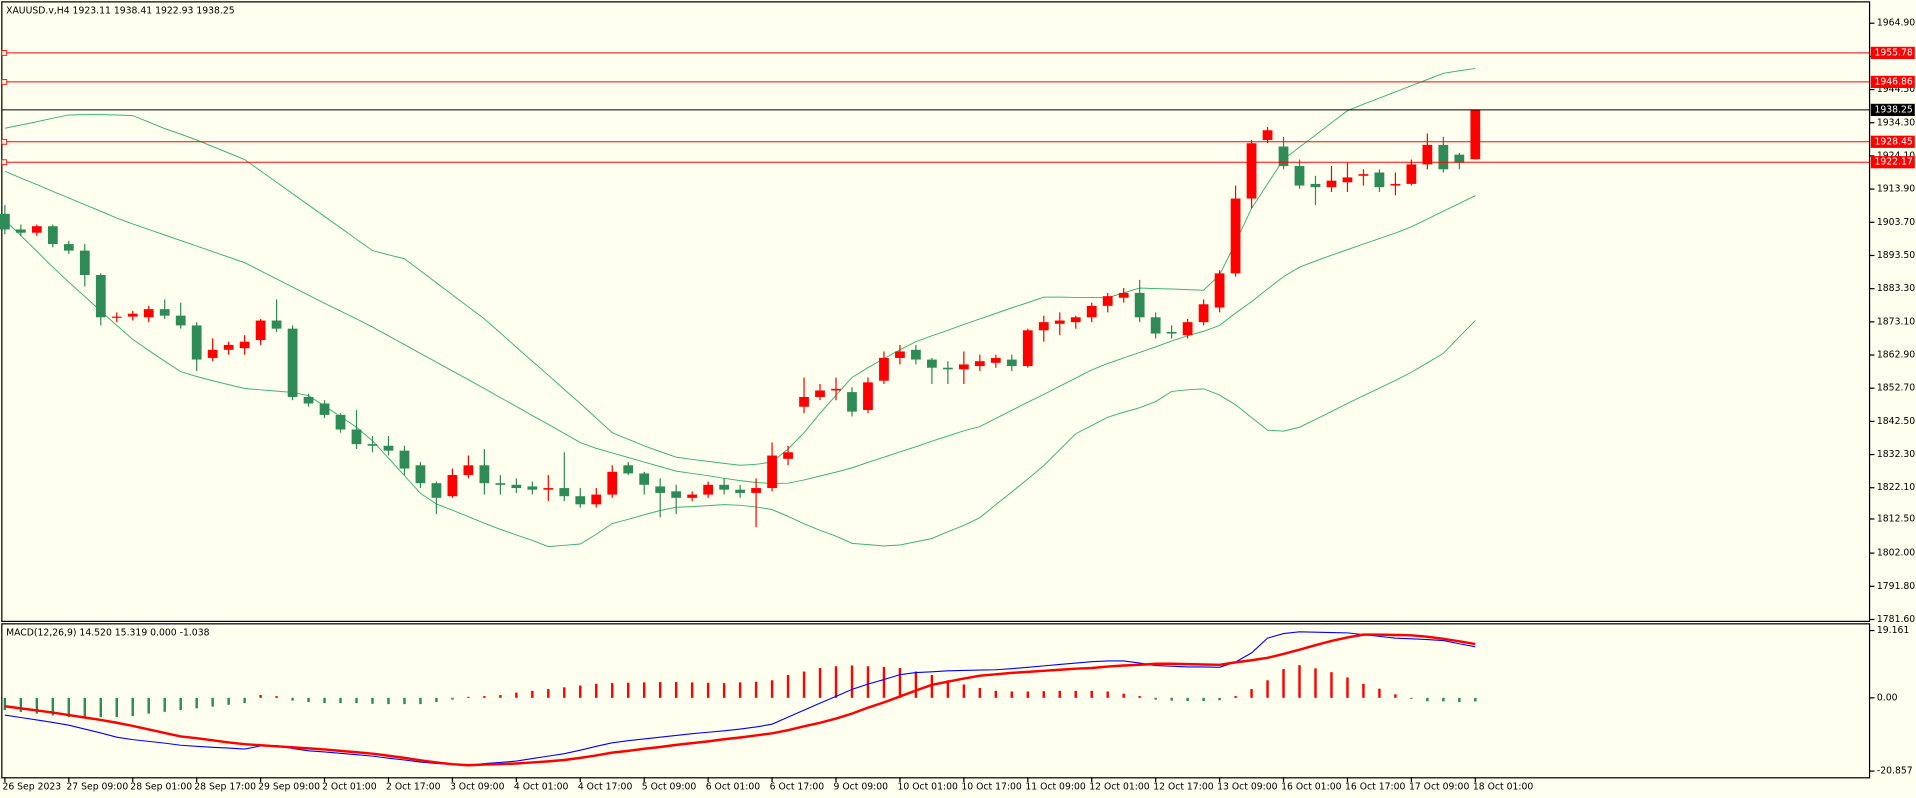 The height and width of the screenshot is (798, 1916). Describe the element at coordinates (1055, 786) in the screenshot. I see `x-tick-label: 11 Oct 09:00` at that location.